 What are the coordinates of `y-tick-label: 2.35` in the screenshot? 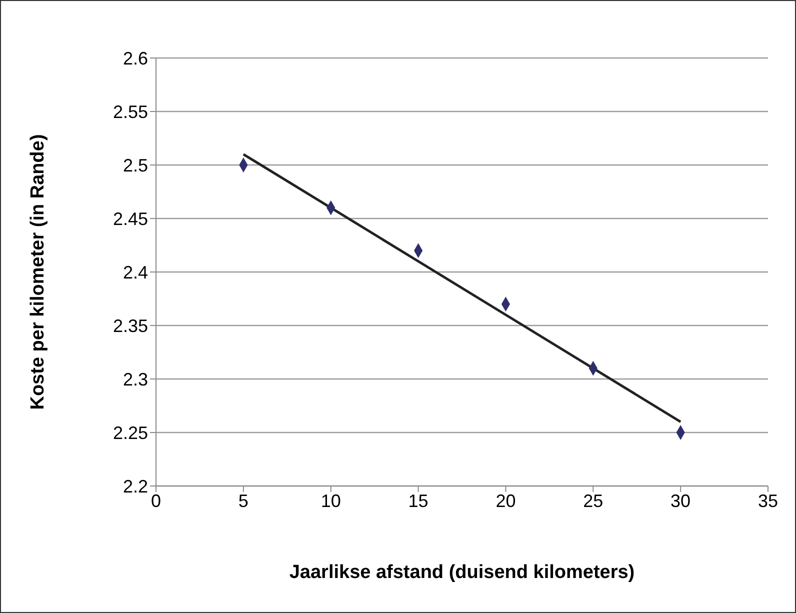 It's located at (130, 326).